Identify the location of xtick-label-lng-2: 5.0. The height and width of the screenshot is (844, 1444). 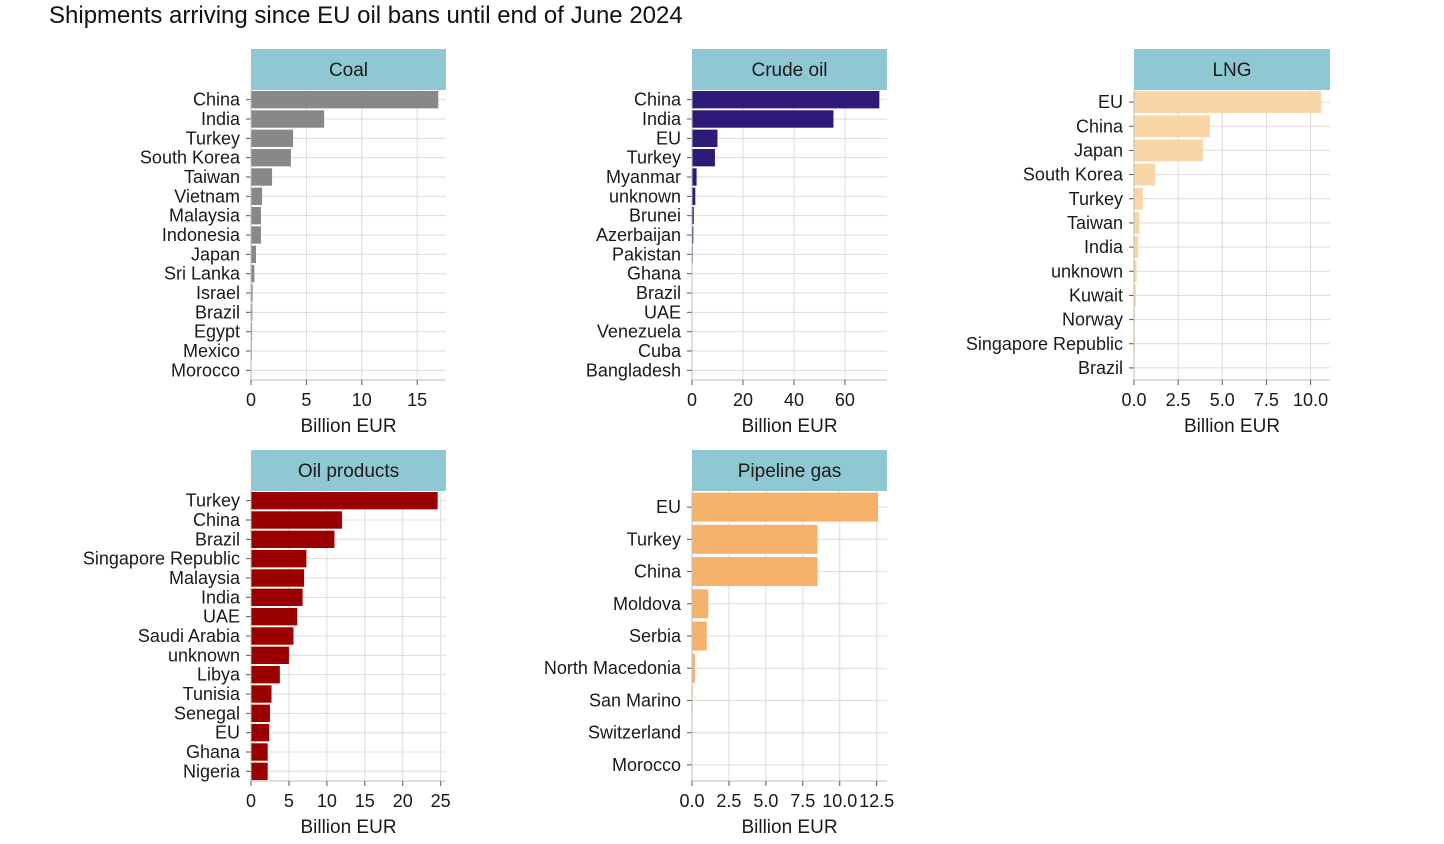
(1222, 400).